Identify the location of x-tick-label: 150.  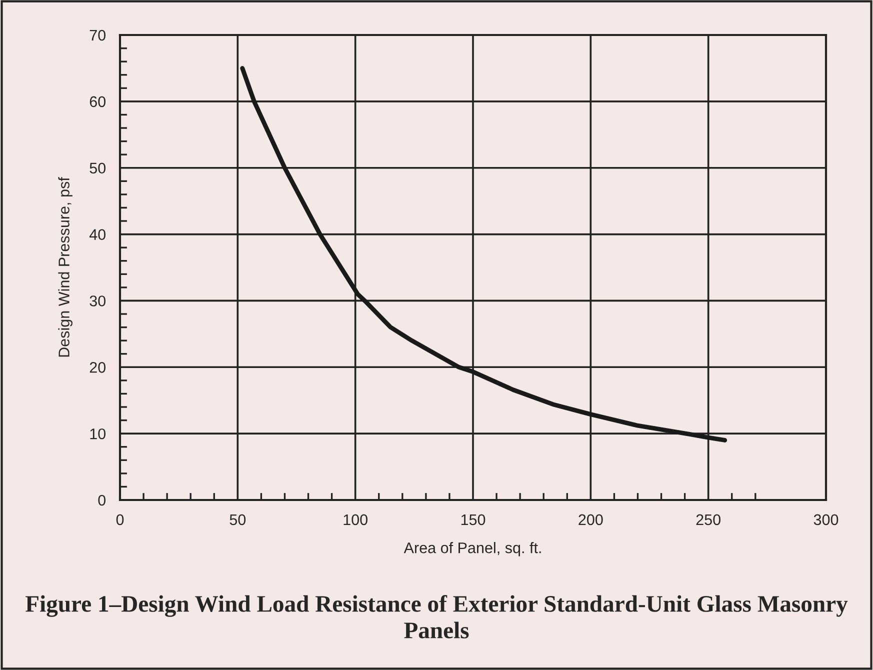
(473, 520).